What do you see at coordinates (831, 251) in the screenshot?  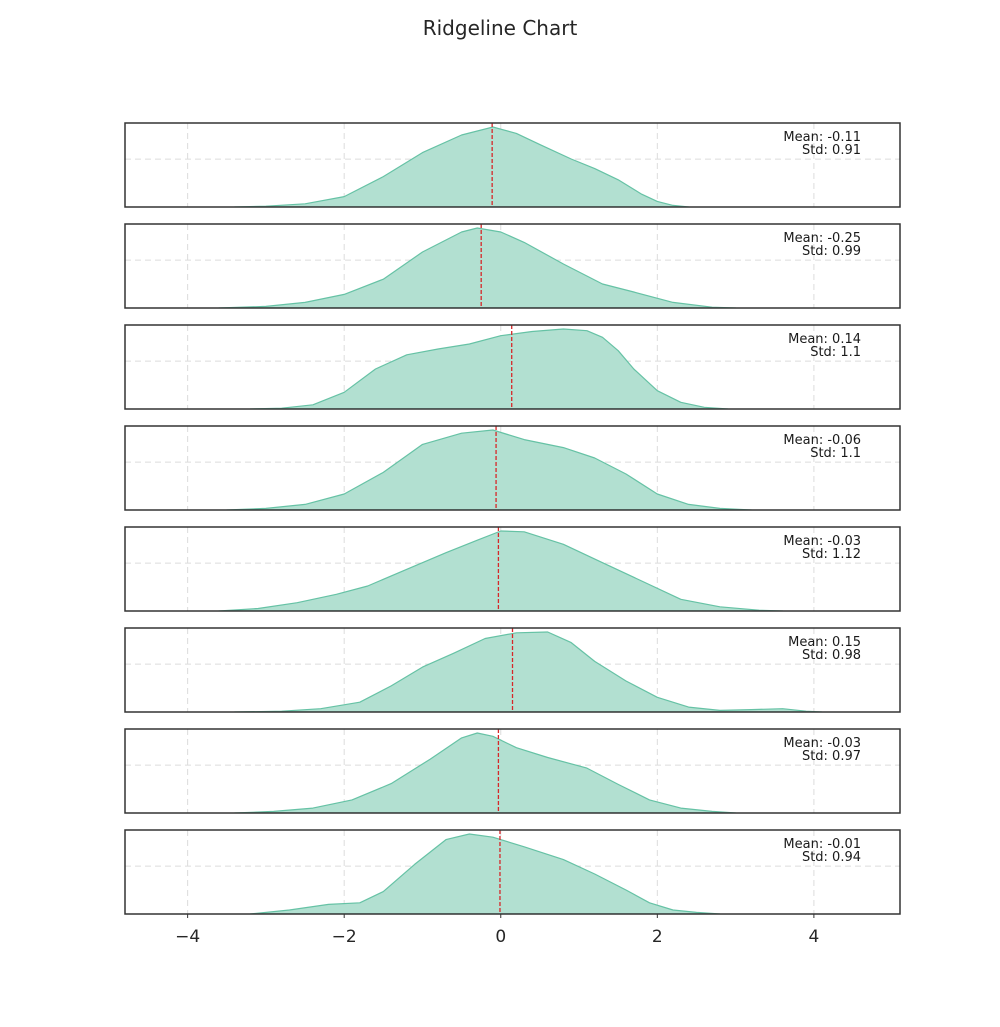 I see `std-label: Std: 0.99` at bounding box center [831, 251].